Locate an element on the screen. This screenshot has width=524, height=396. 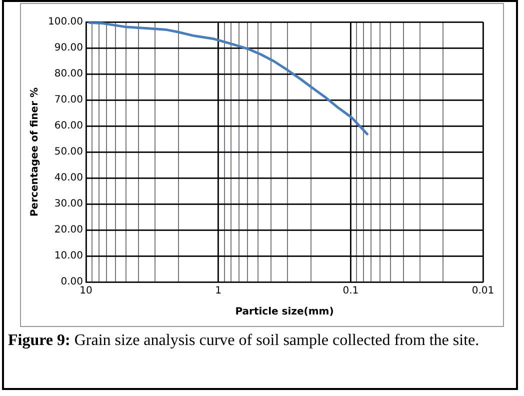
y-tick-label: 90.00 is located at coordinates (68, 48).